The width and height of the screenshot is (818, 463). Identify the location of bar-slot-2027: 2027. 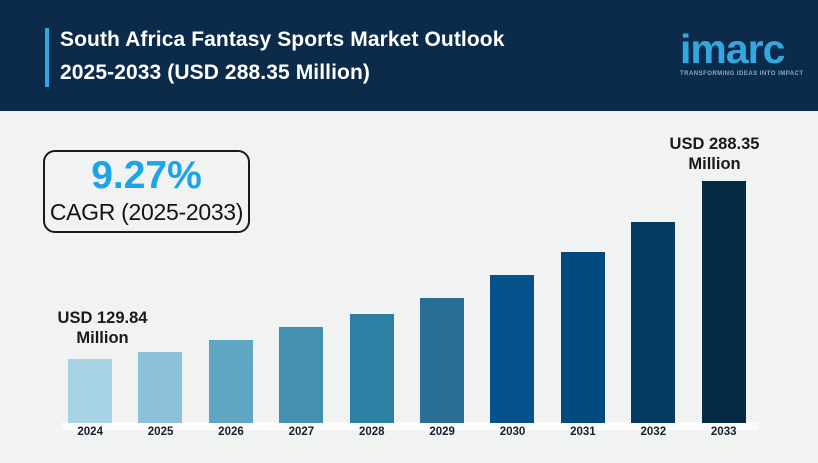
(301, 291).